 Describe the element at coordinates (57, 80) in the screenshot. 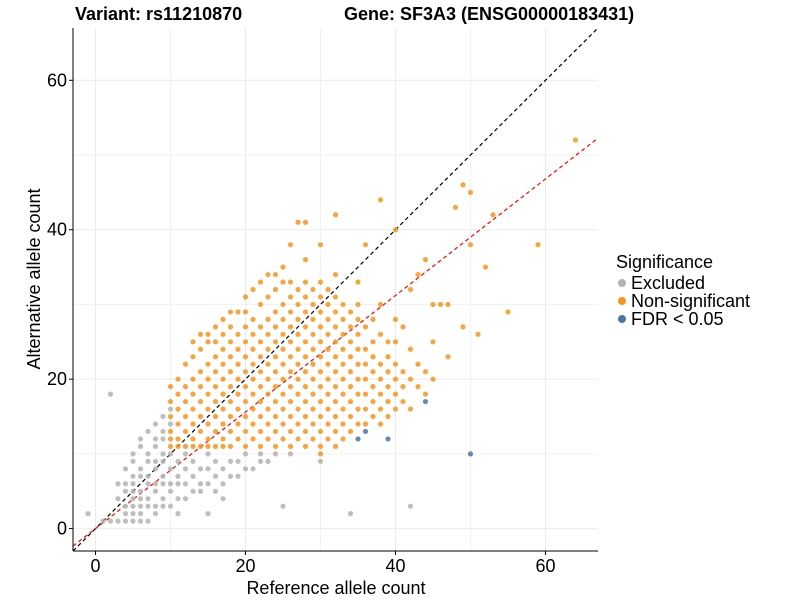

I see `y-tick-label: 60` at that location.